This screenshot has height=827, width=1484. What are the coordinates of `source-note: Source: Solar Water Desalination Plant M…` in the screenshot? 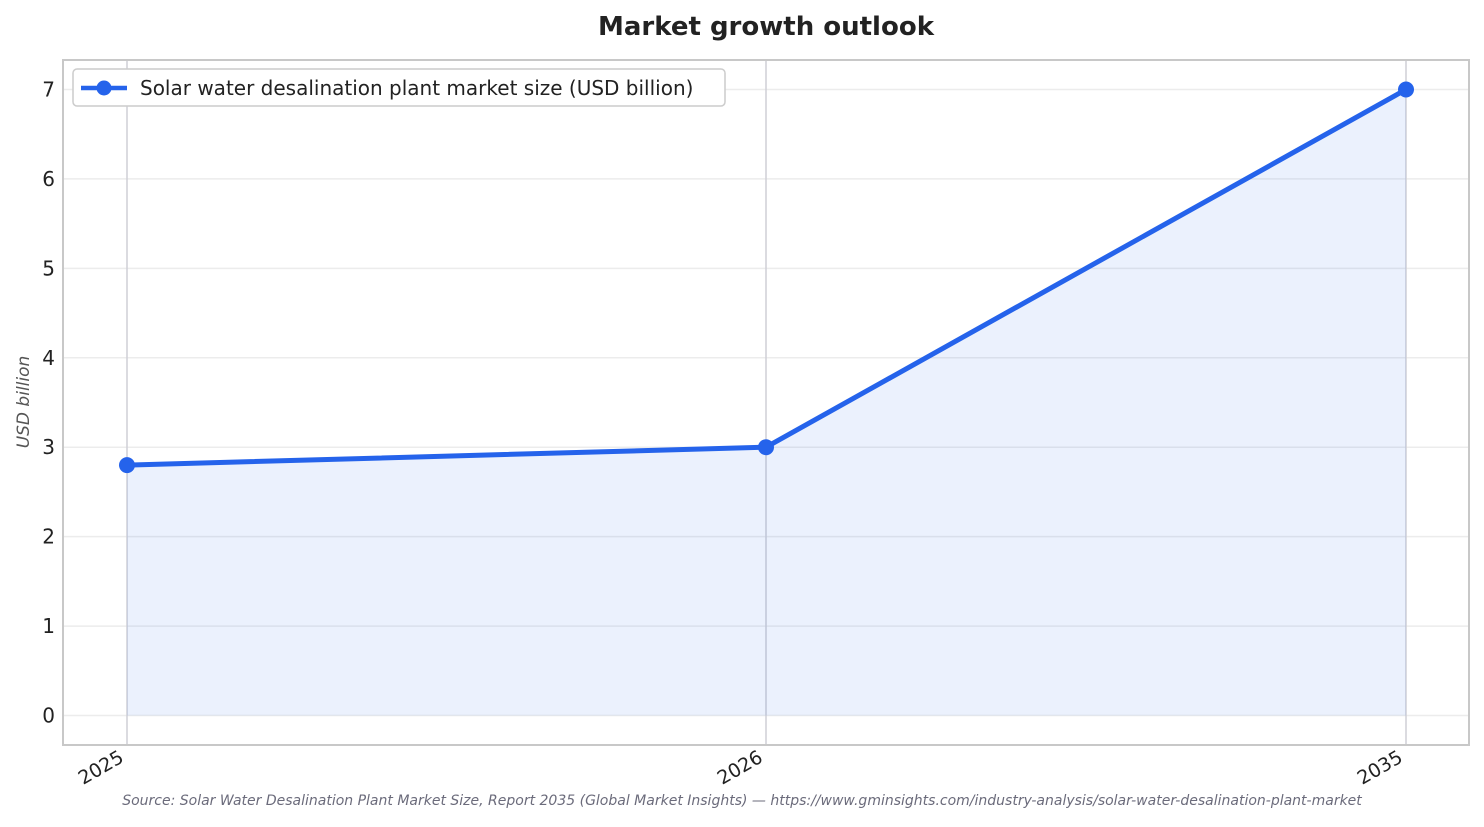 It's located at (742, 801).